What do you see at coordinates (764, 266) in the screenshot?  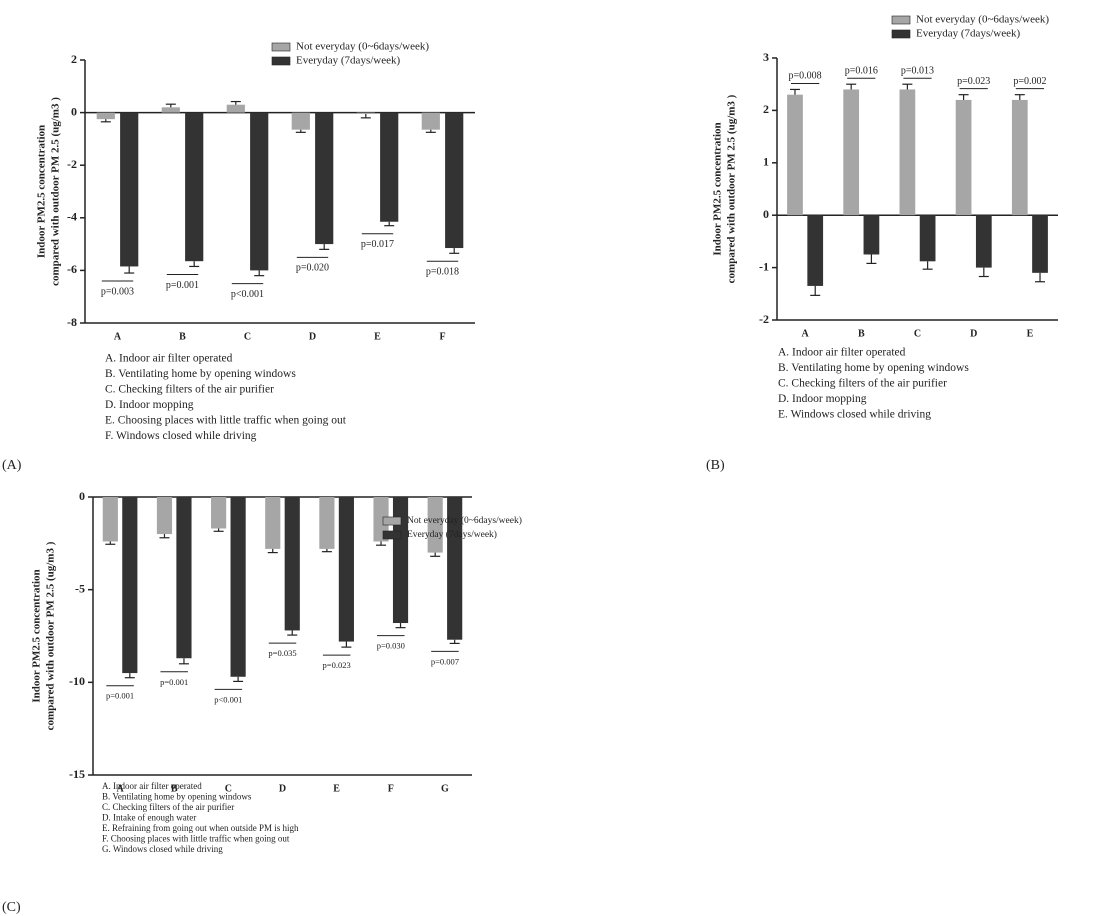 I see `y-tick-label: -1` at bounding box center [764, 266].